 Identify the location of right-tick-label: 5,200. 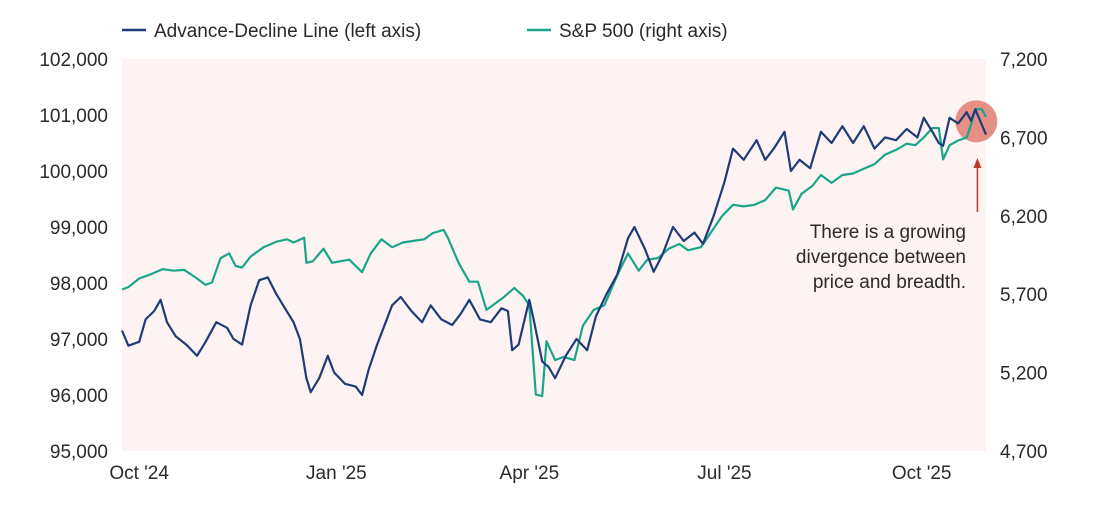
(1024, 374).